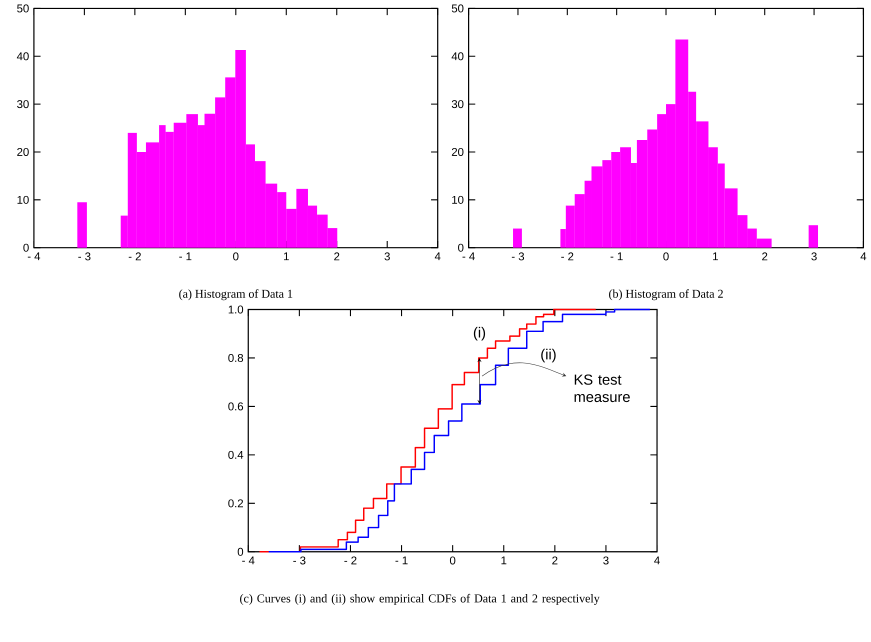 This screenshot has height=642, width=871. I want to click on y-tick-label: 0.8, so click(236, 358).